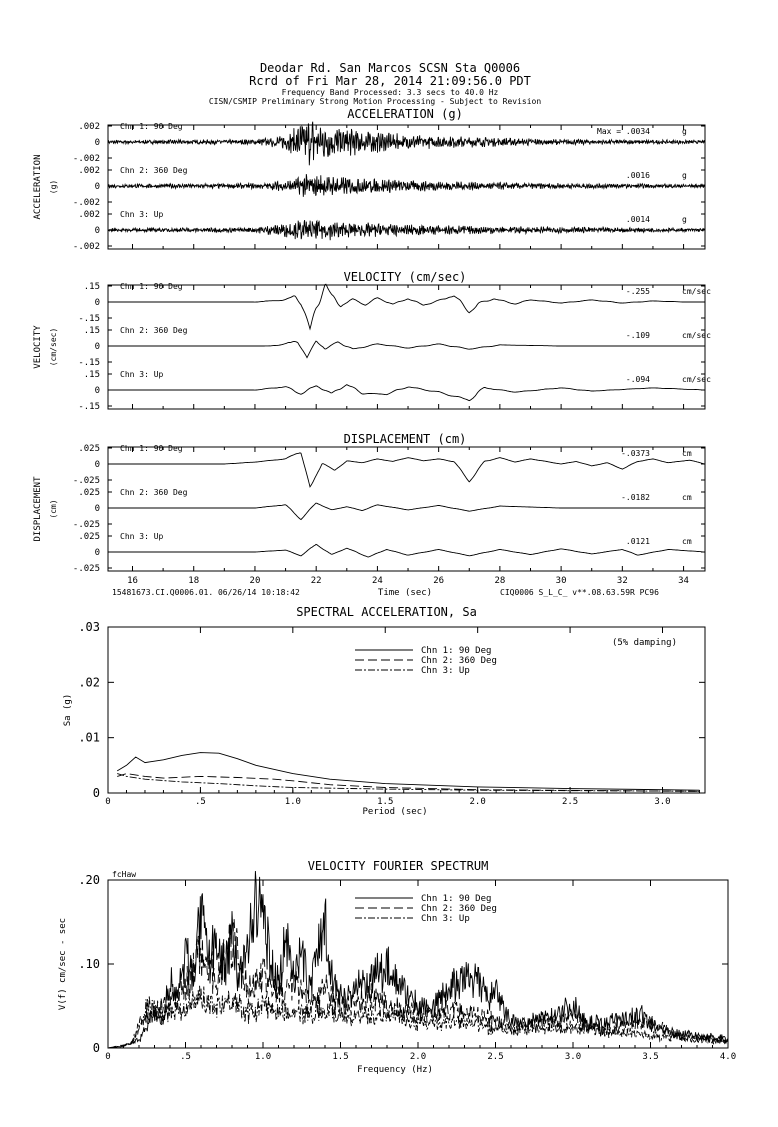 The height and width of the screenshot is (1127, 778). What do you see at coordinates (418, 1017) in the screenshot?
I see `fourier-curve-chn3` at bounding box center [418, 1017].